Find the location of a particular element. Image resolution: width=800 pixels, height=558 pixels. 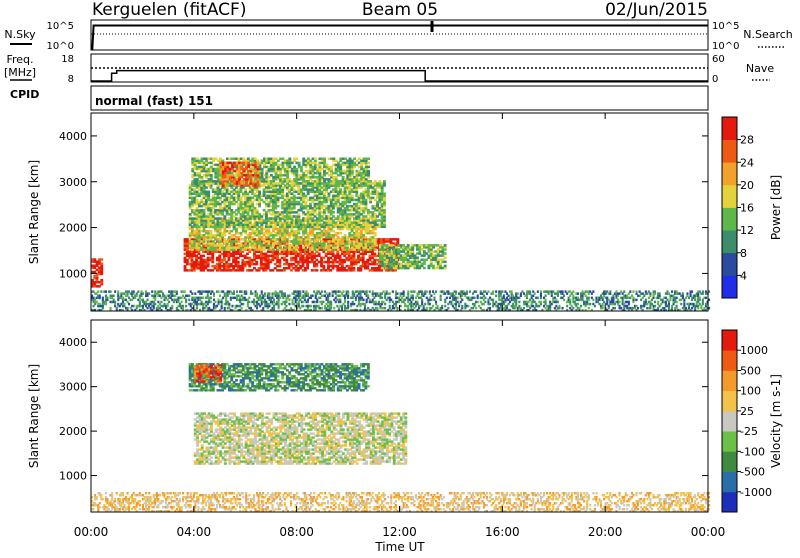

nsearch-label: N.Search is located at coordinates (768, 34).